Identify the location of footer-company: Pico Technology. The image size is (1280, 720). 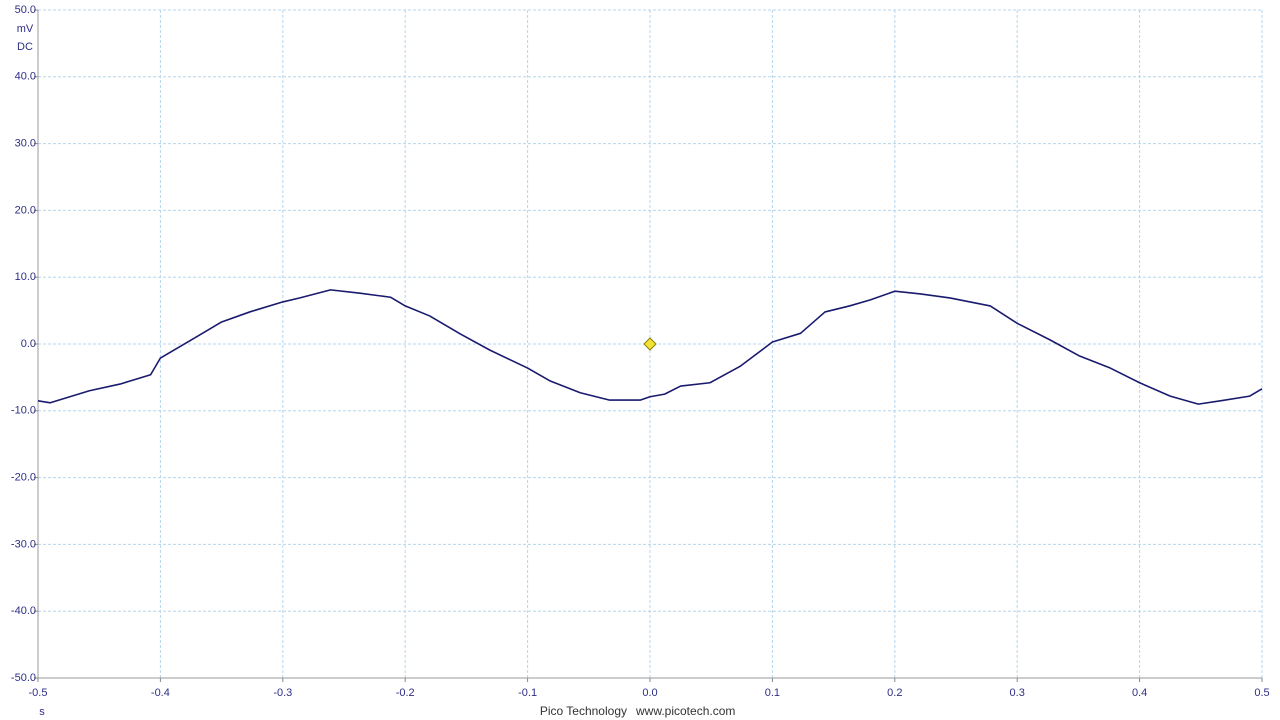
(583, 711).